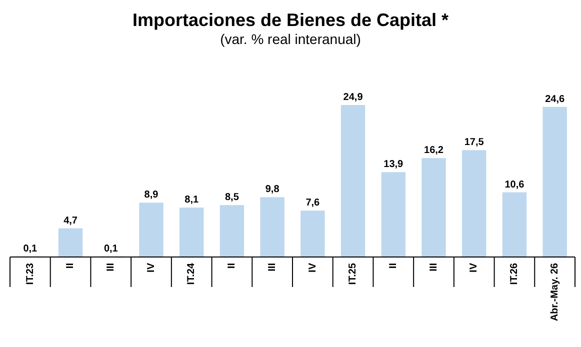  Describe the element at coordinates (514, 273) in the screenshot. I see `x-tick-label: IT.26` at that location.